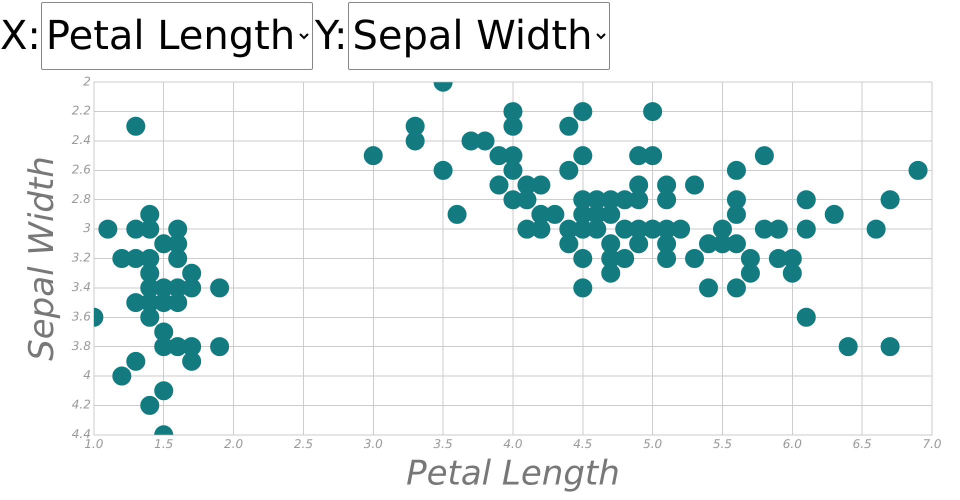  What do you see at coordinates (82, 199) in the screenshot?
I see `y-tick-label: 2.8` at bounding box center [82, 199].